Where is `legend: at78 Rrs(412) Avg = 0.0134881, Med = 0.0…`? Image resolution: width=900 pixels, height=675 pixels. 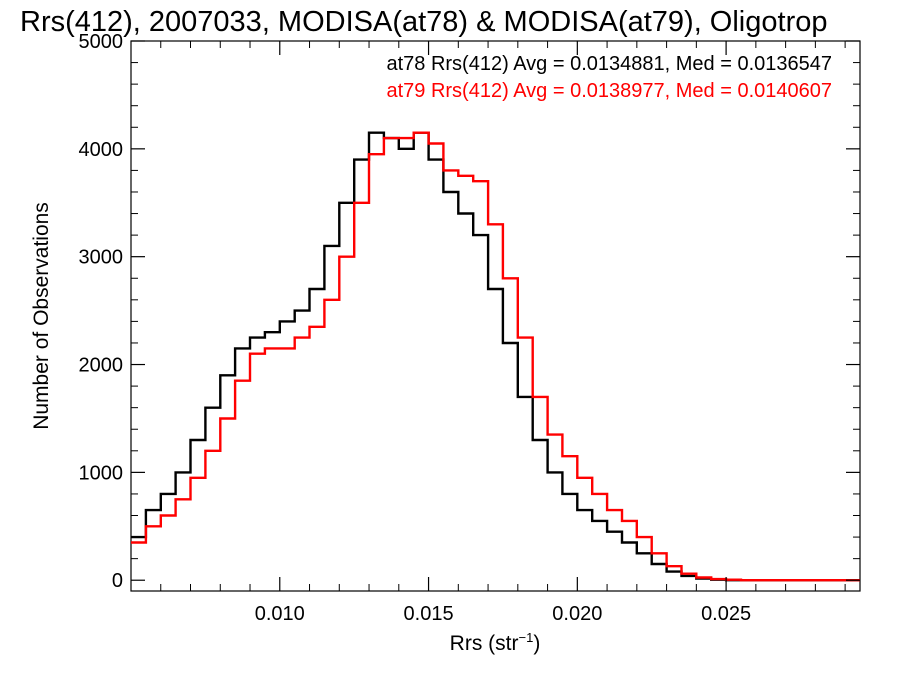
legend: at78 Rrs(412) Avg = 0.0134881, Med = 0.0… is located at coordinates (609, 77).